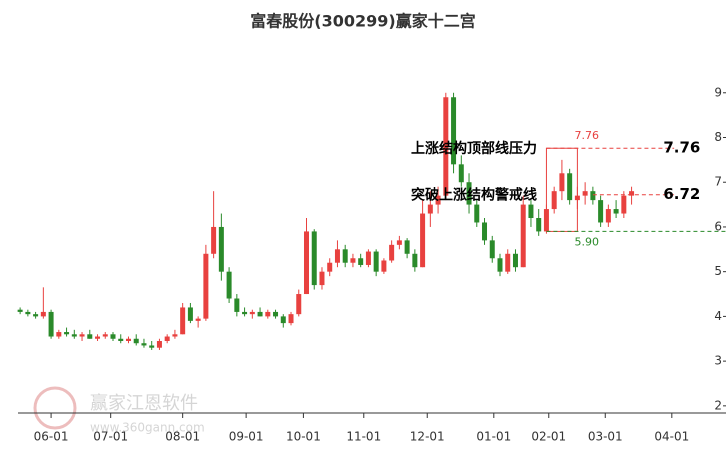 This screenshot has width=726, height=450. What do you see at coordinates (147, 428) in the screenshot?
I see `watermark-url: www.360gann.com` at bounding box center [147, 428].